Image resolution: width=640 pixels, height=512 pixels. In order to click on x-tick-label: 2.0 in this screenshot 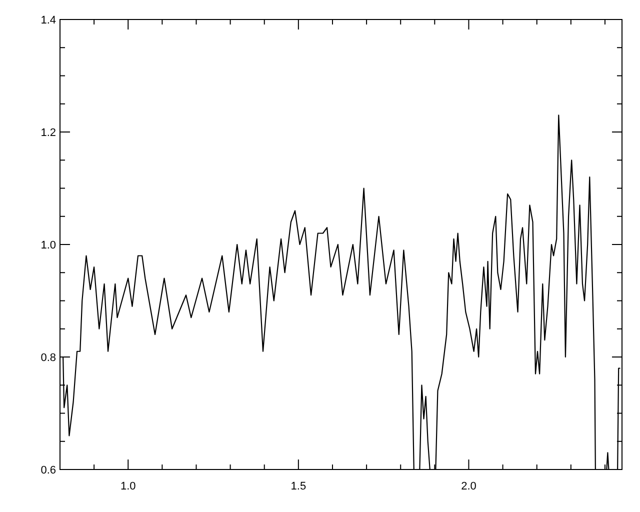, I will do `click(468, 486)`.